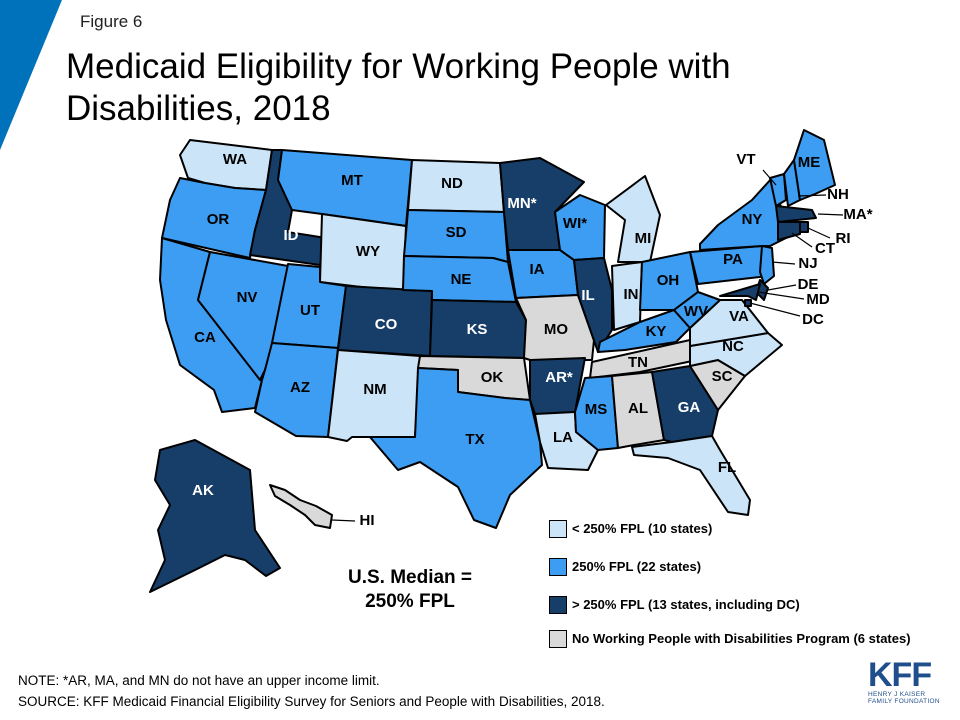 Image resolution: width=960 pixels, height=720 pixels. What do you see at coordinates (813, 319) in the screenshot?
I see `state-label-dc: DC` at bounding box center [813, 319].